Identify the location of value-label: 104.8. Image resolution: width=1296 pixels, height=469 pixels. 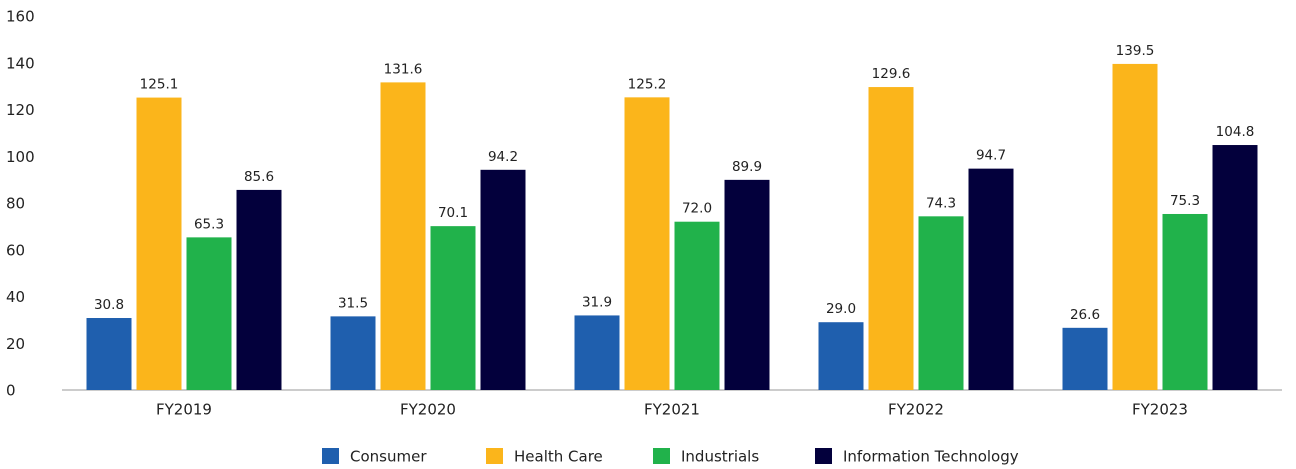
(1235, 132).